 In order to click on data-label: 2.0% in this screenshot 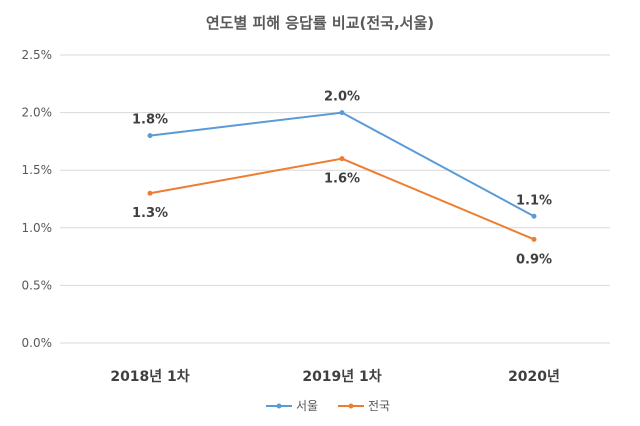, I will do `click(342, 97)`.